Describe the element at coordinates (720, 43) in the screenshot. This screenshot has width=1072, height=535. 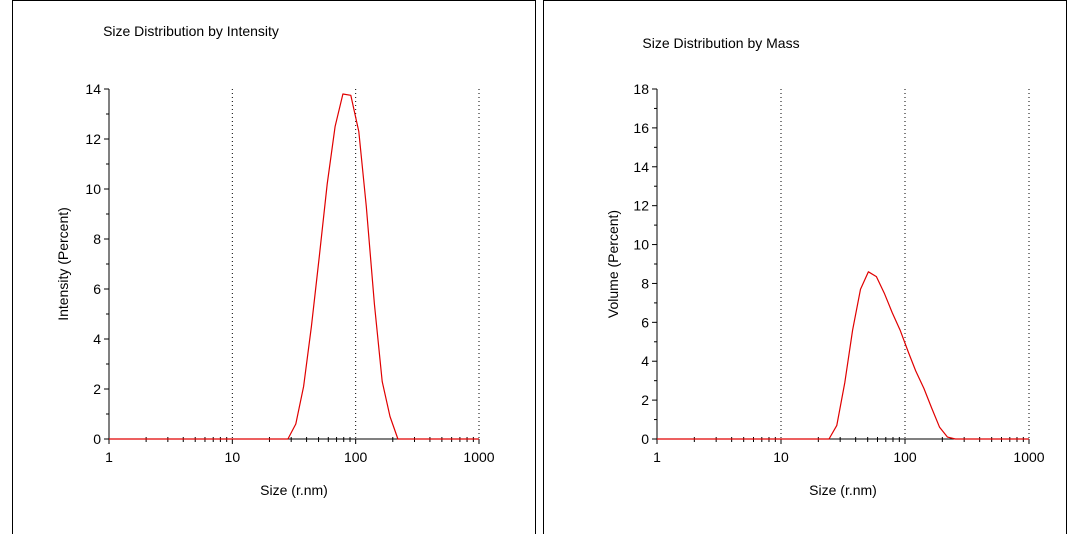
I see `chart-title: Size Distribution by Mass` at that location.